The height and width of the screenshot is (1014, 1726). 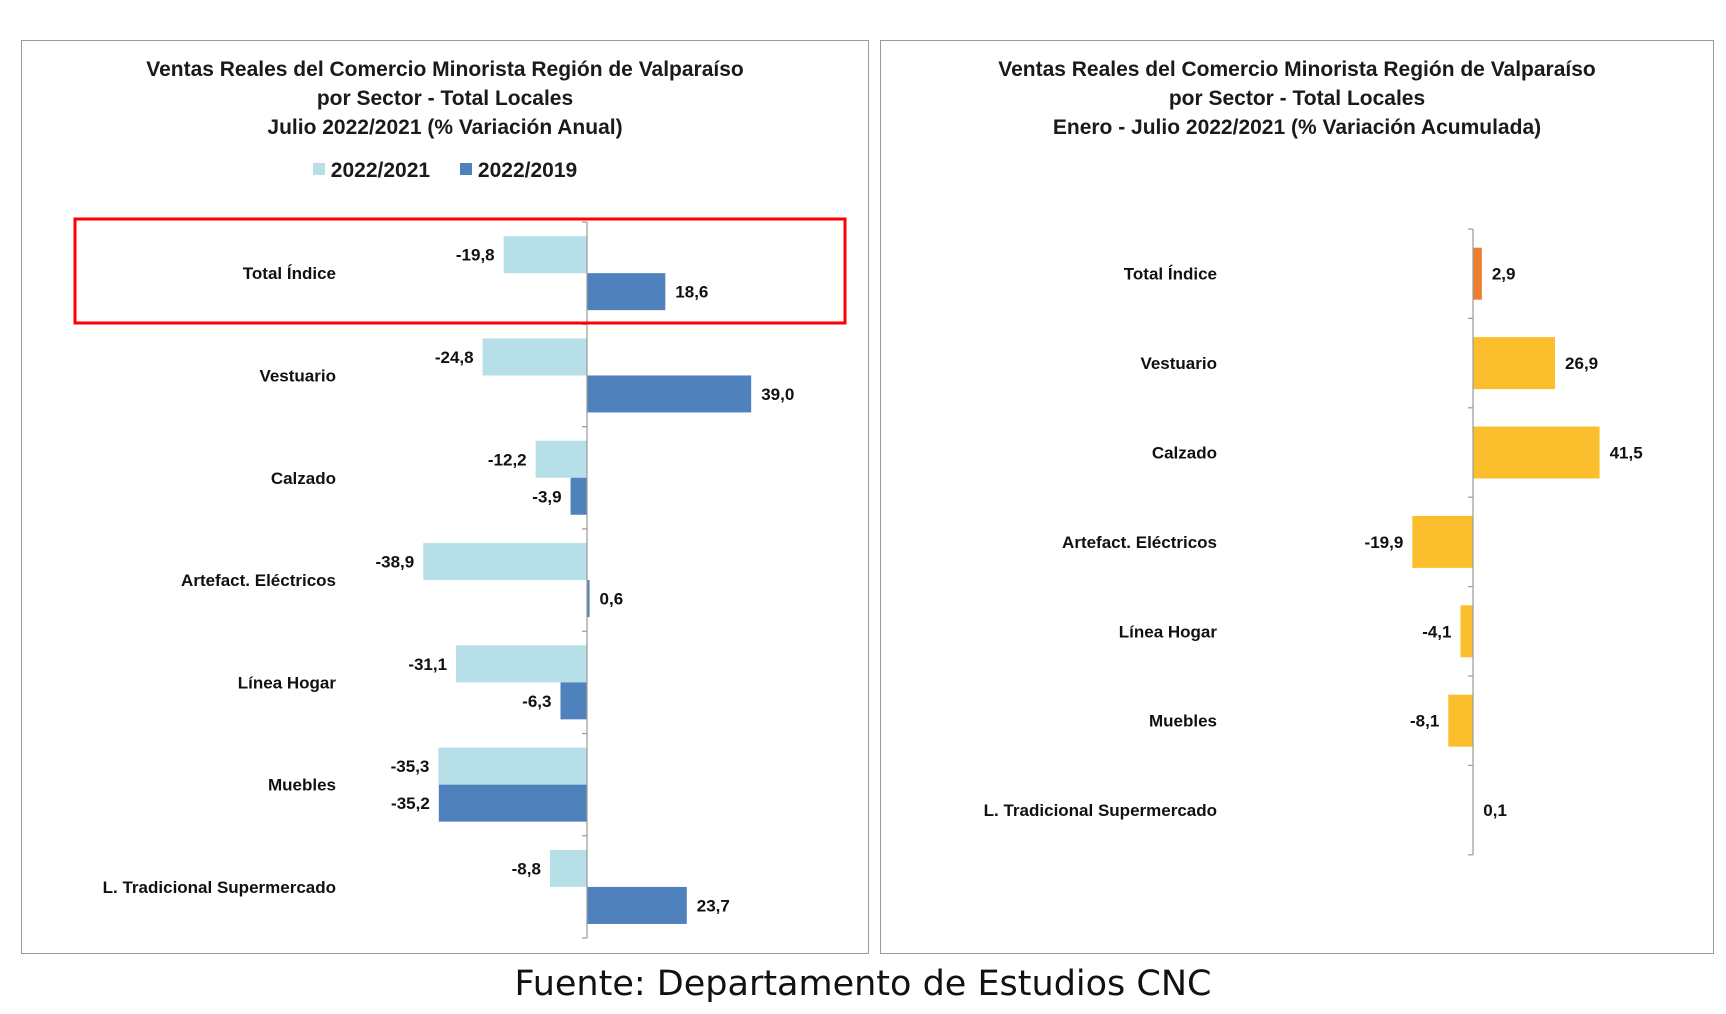 I want to click on data-label: 26,9, so click(x=1581, y=363).